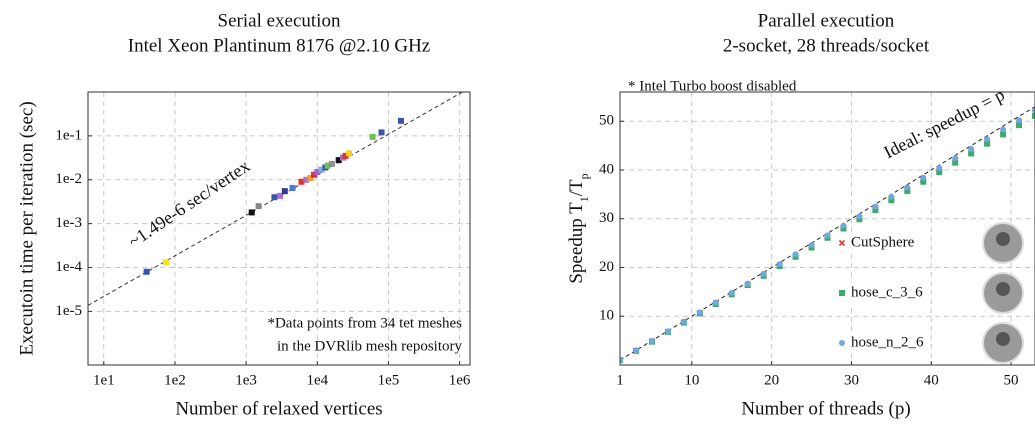 This screenshot has height=425, width=1035. What do you see at coordinates (460, 380) in the screenshot?
I see `x-tick-label: 1e6` at bounding box center [460, 380].